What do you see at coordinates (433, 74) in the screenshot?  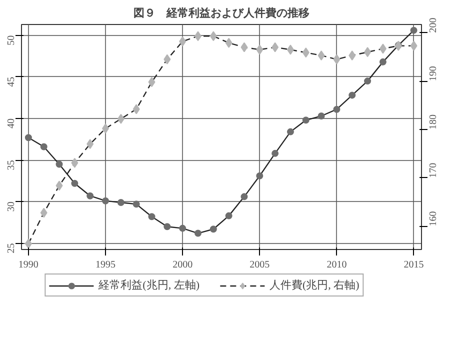 I see `y2-tick-label: 190` at bounding box center [433, 74].